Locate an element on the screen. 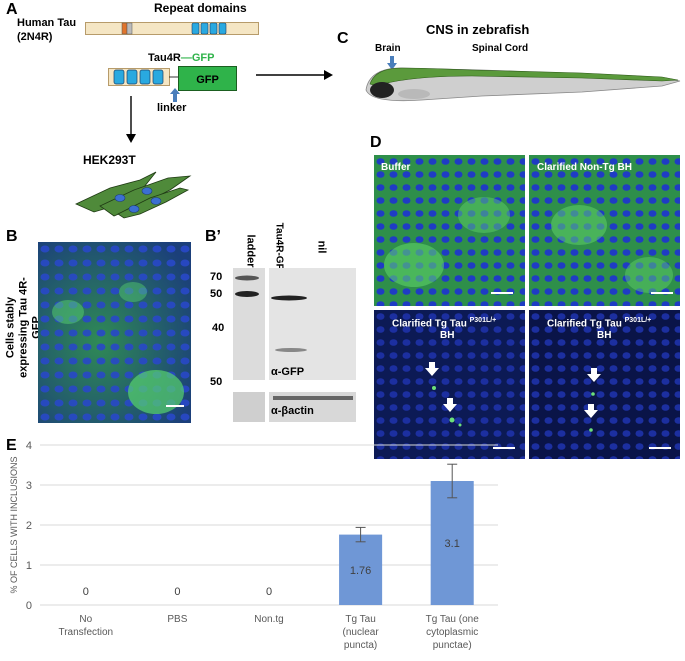  construct-label-tau: Tau4R is located at coordinates (164, 58).